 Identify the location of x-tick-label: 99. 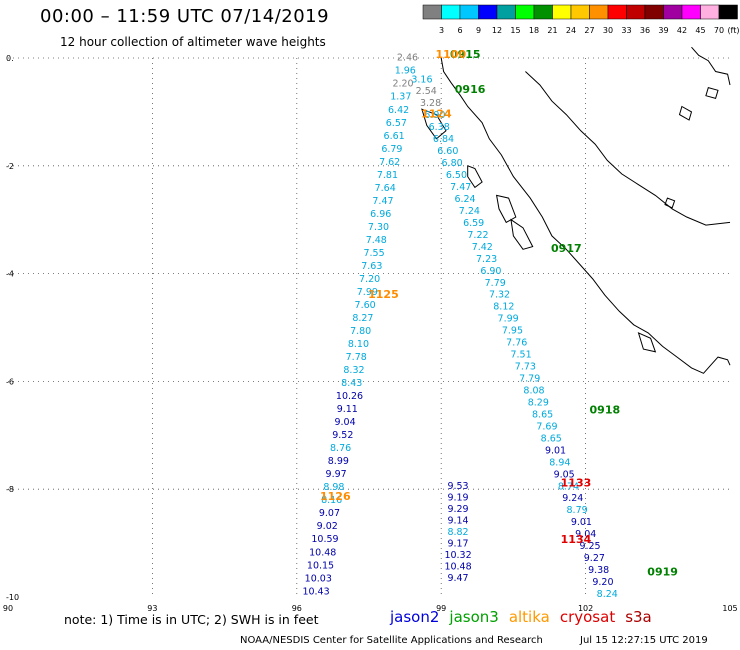
(441, 608).